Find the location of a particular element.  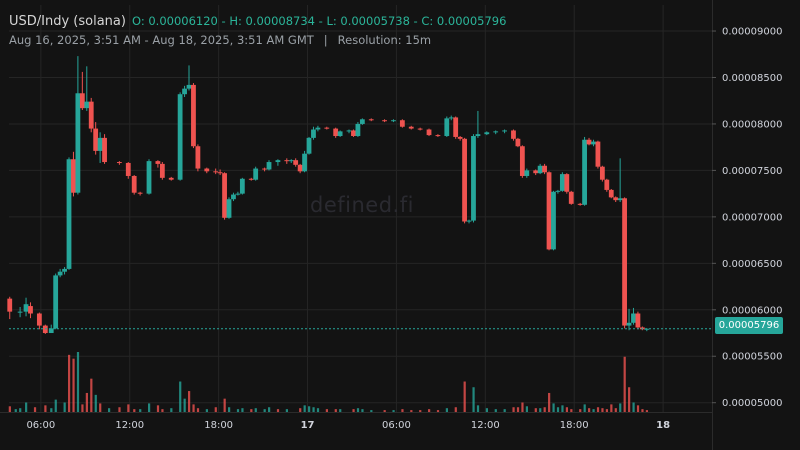

y-tick-label: 0.00005500 is located at coordinates (752, 357).